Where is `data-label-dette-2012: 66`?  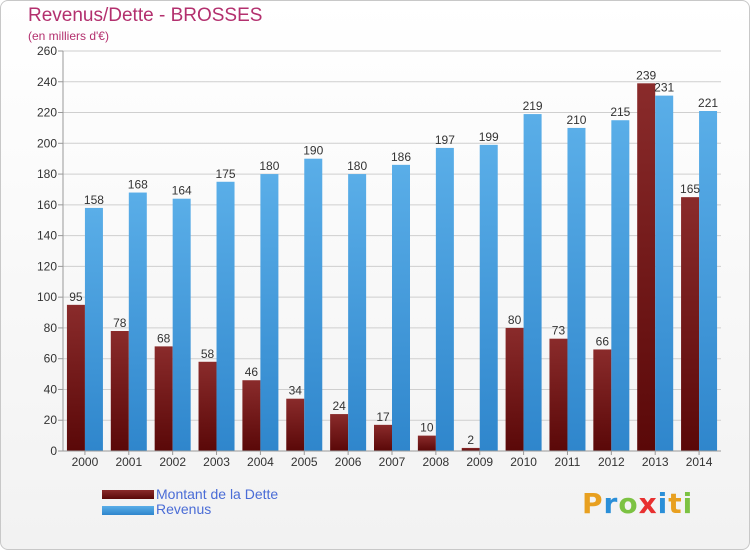
data-label-dette-2012: 66 is located at coordinates (603, 341).